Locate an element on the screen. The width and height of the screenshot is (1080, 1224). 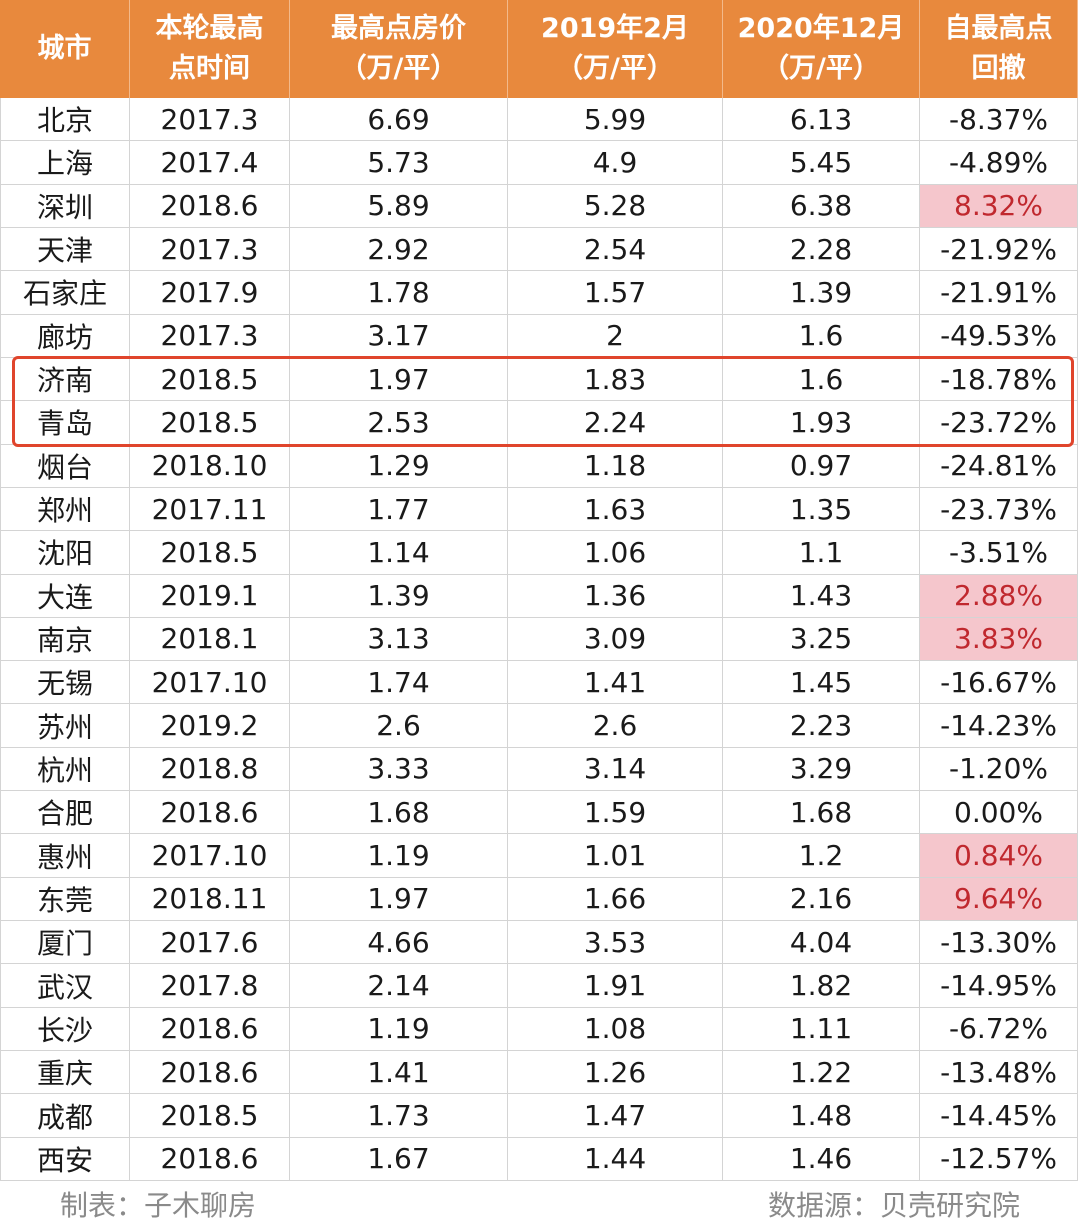
table-cell: 1.01 is located at coordinates (615, 856).